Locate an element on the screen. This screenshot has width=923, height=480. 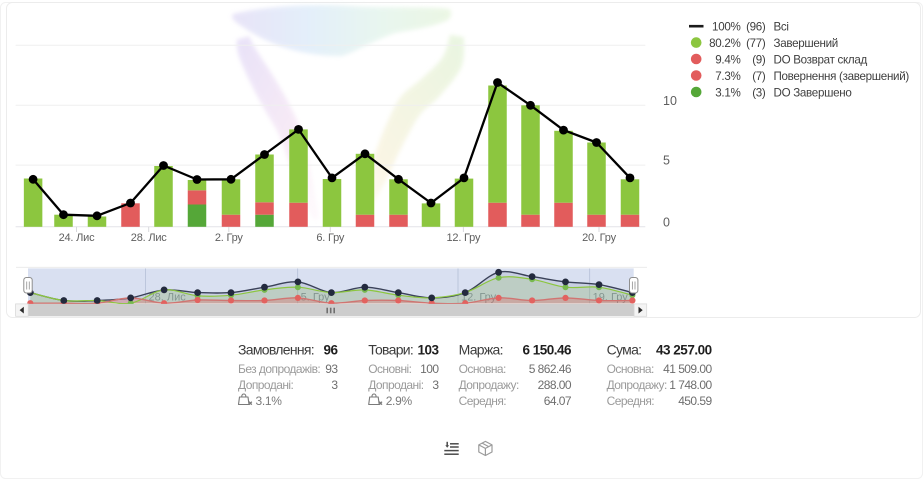
svg-text: 2.9% is located at coordinates (399, 401).